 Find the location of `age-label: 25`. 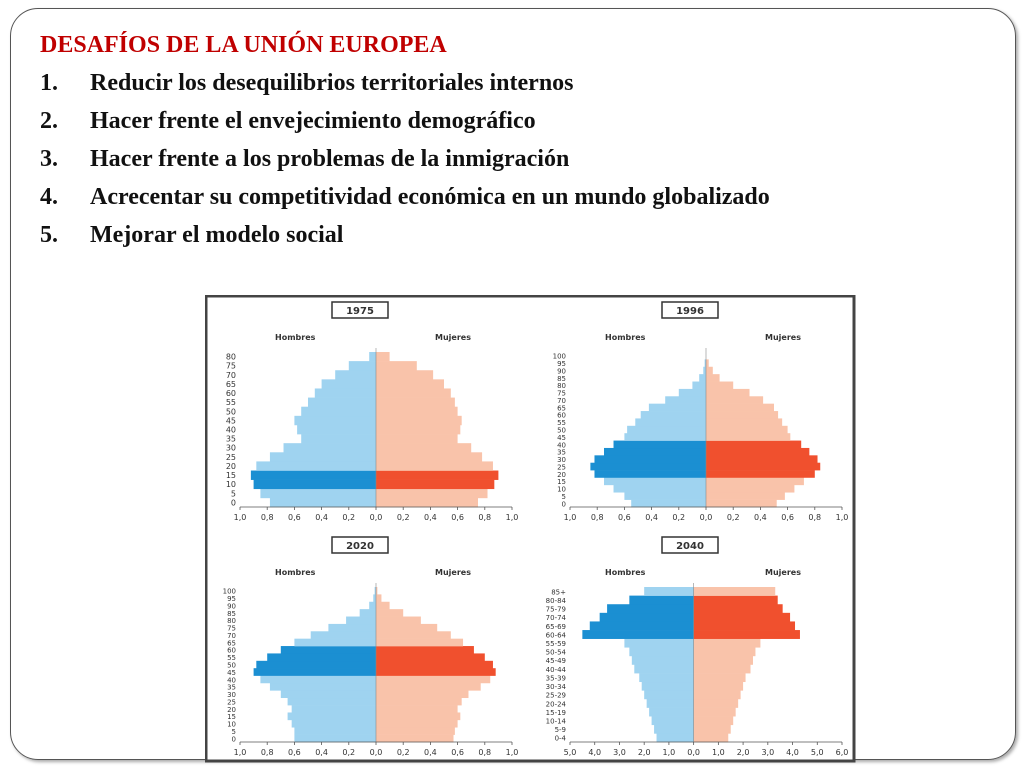

age-label: 25 is located at coordinates (231, 702).